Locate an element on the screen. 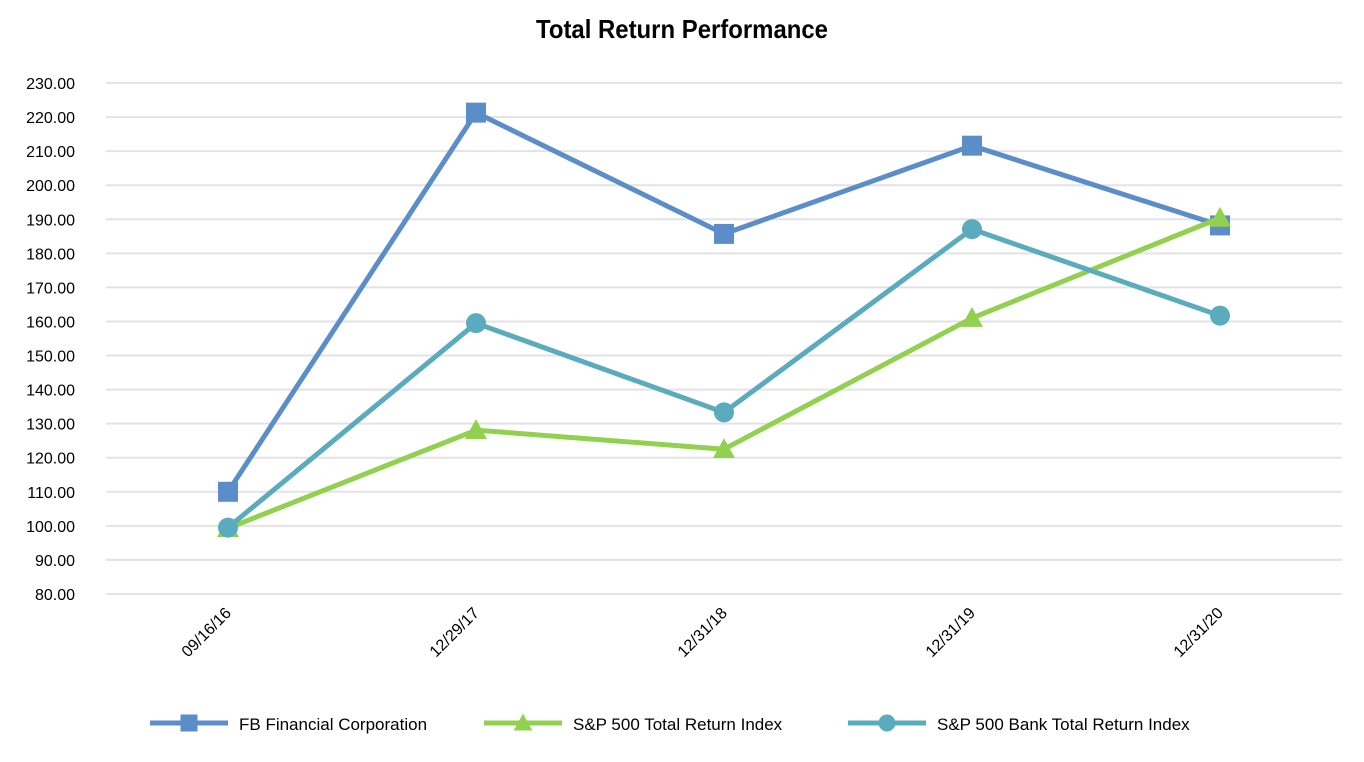  y-tick-label: 200.00 is located at coordinates (50, 186).